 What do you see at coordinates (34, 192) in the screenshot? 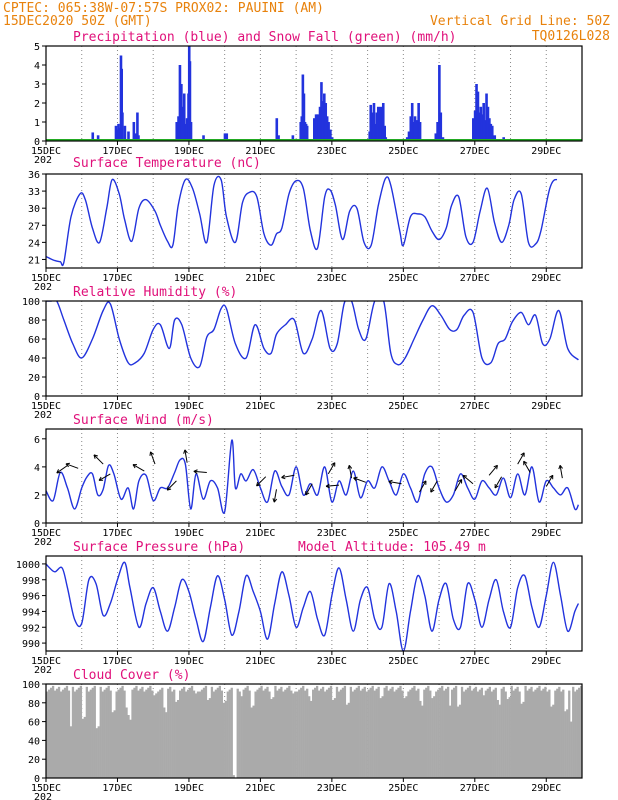
I see `temperature-ytick-label: 33` at bounding box center [34, 192].